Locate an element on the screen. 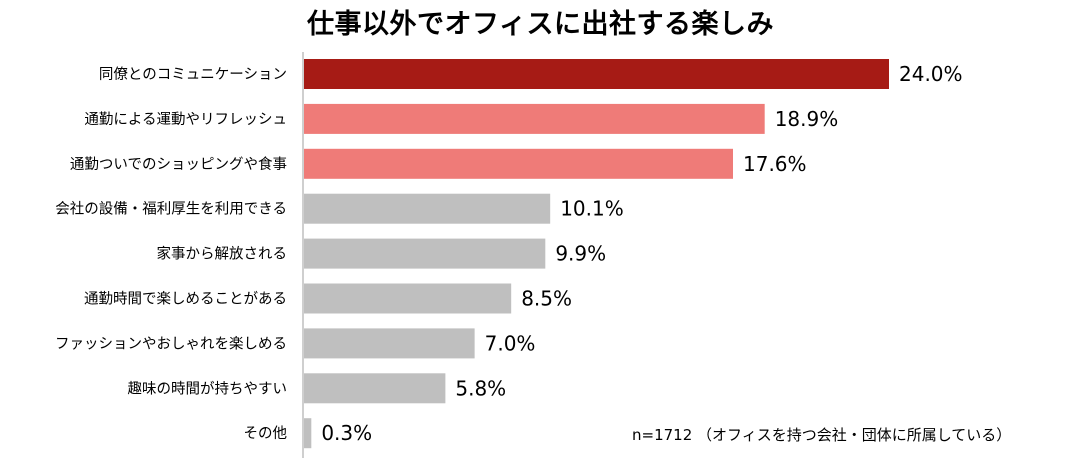 This screenshot has width=1081, height=469. category-label-4: 家事から解放される is located at coordinates (222, 254).